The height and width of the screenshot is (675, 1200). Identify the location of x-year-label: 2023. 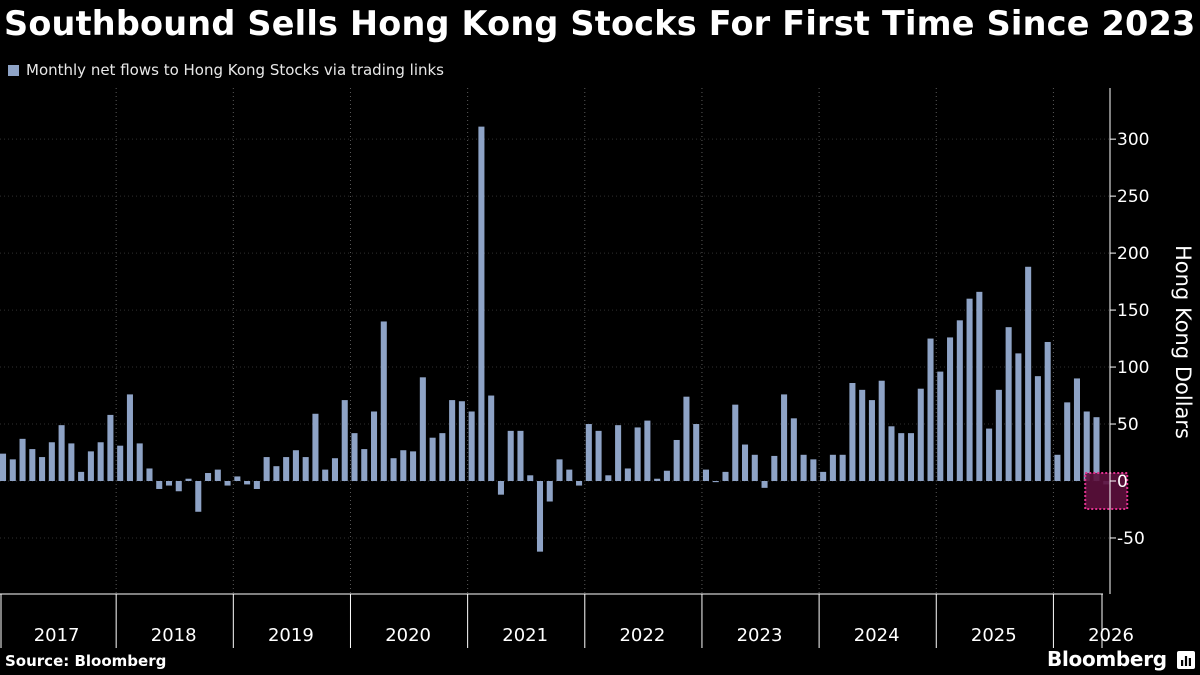
(760, 635).